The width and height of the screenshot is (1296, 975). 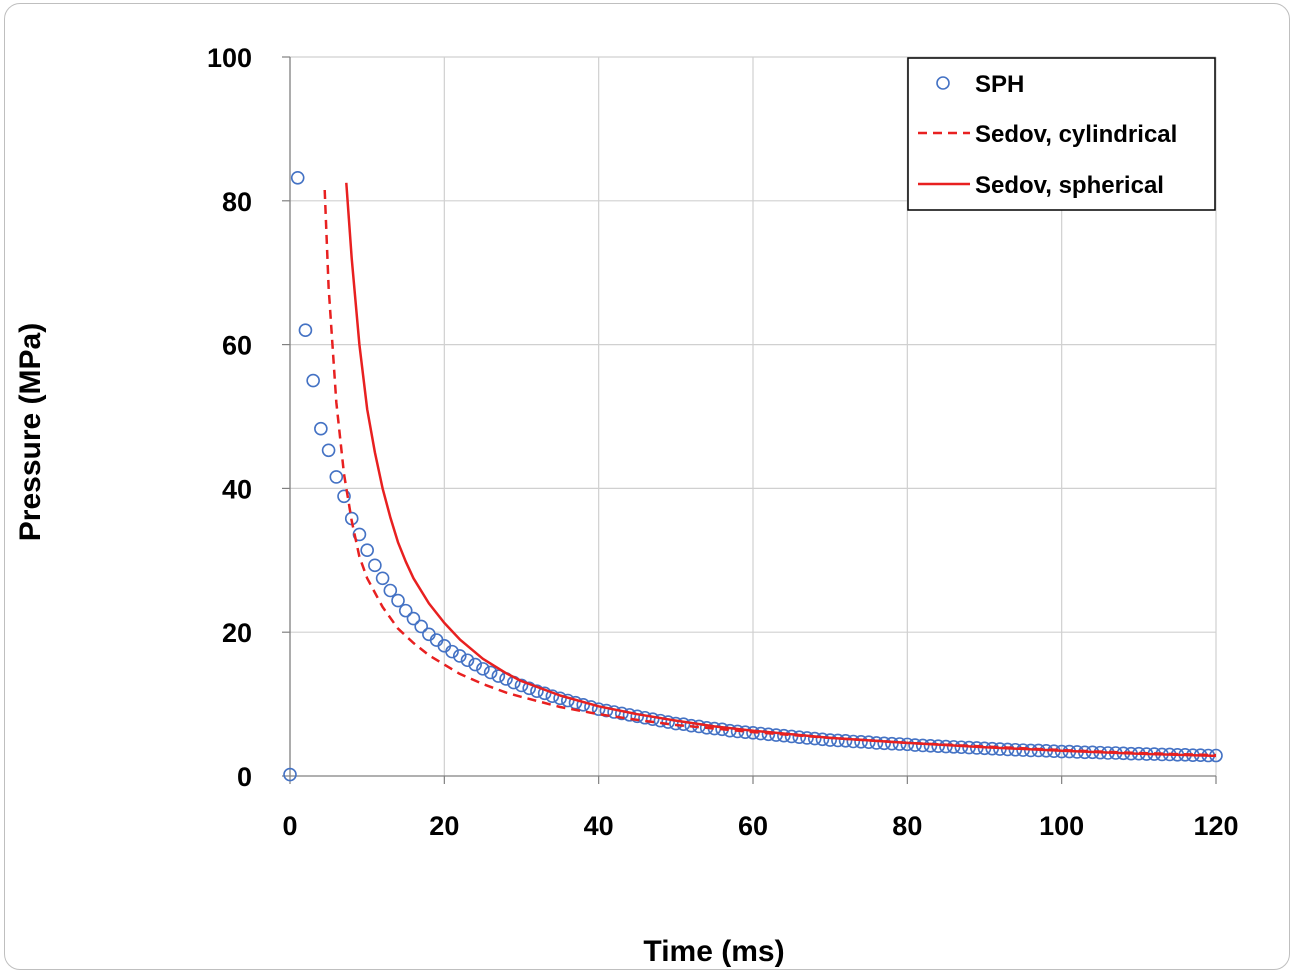 I want to click on y-tick-label: 0, so click(x=244, y=777).